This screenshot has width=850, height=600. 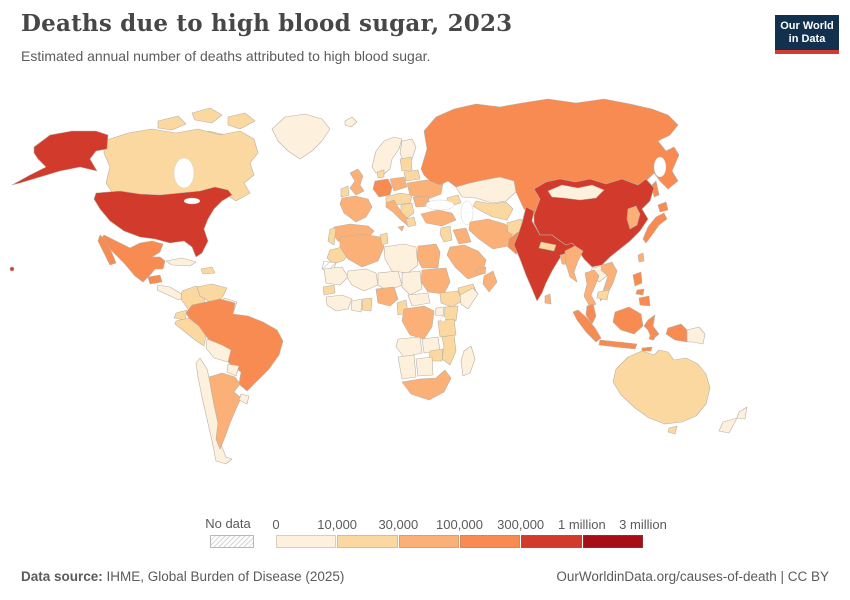 What do you see at coordinates (380, 174) in the screenshot?
I see `country-denmark` at bounding box center [380, 174].